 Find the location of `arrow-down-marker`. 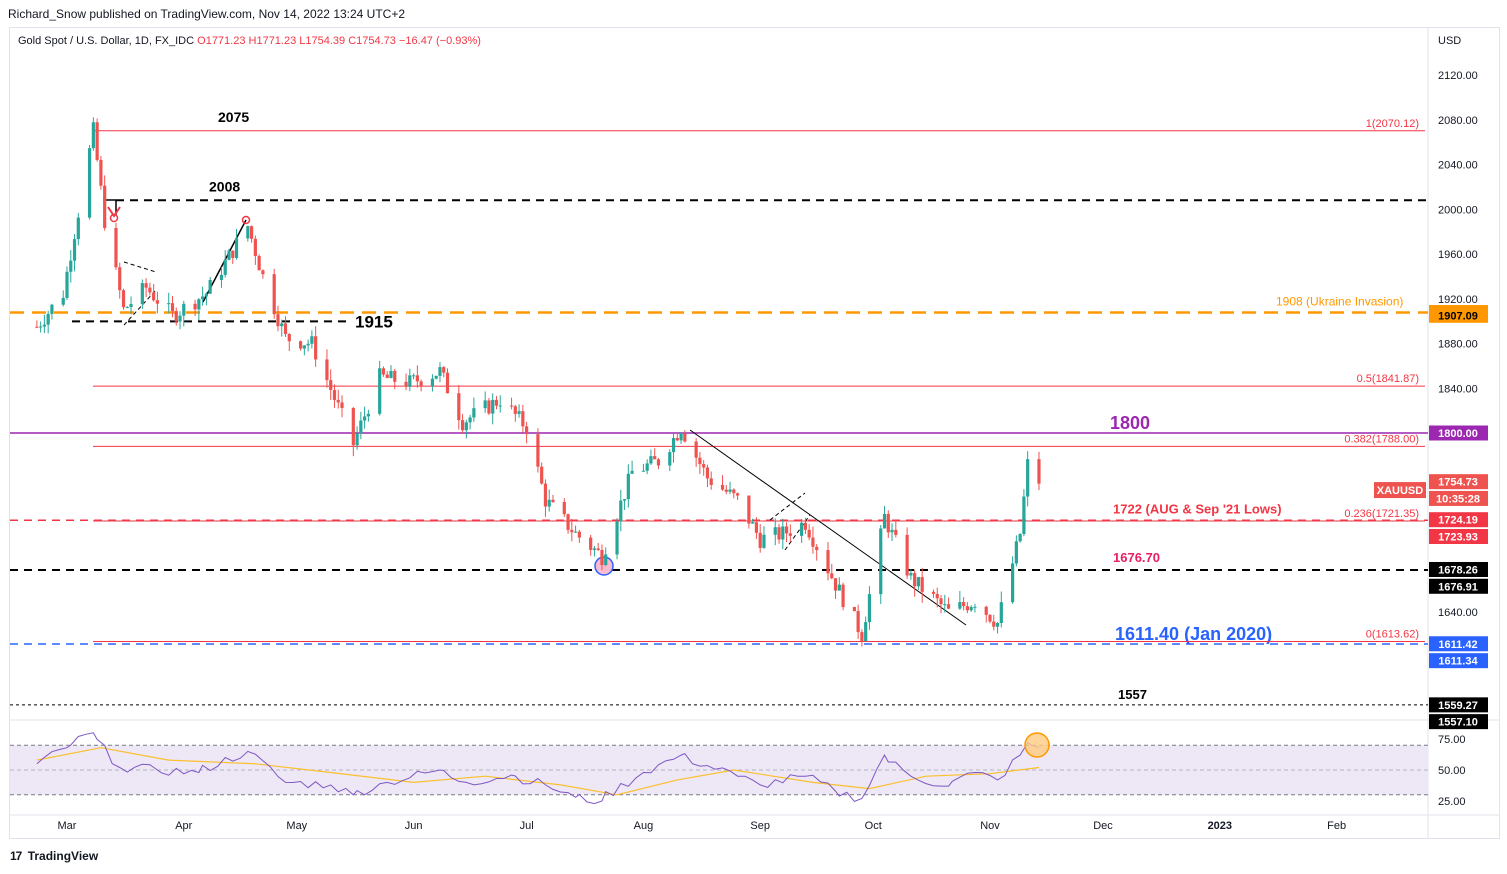

arrow-down-marker is located at coordinates (114, 212).